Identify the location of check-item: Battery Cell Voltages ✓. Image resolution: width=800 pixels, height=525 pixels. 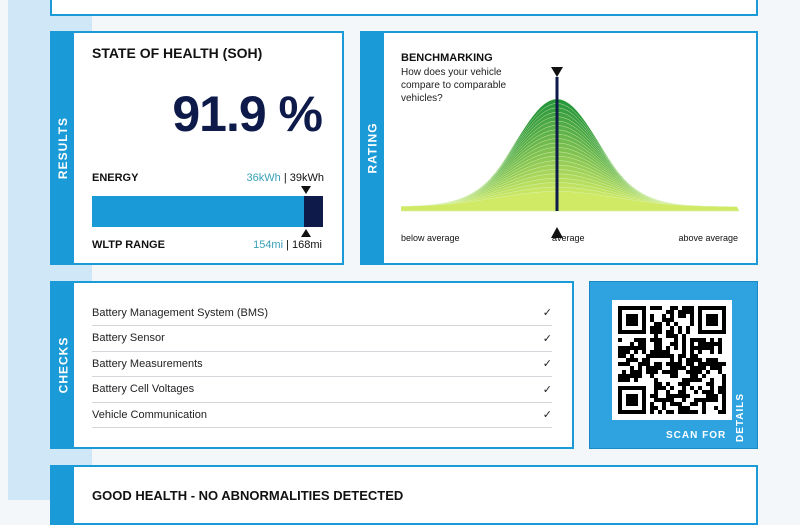
(322, 390).